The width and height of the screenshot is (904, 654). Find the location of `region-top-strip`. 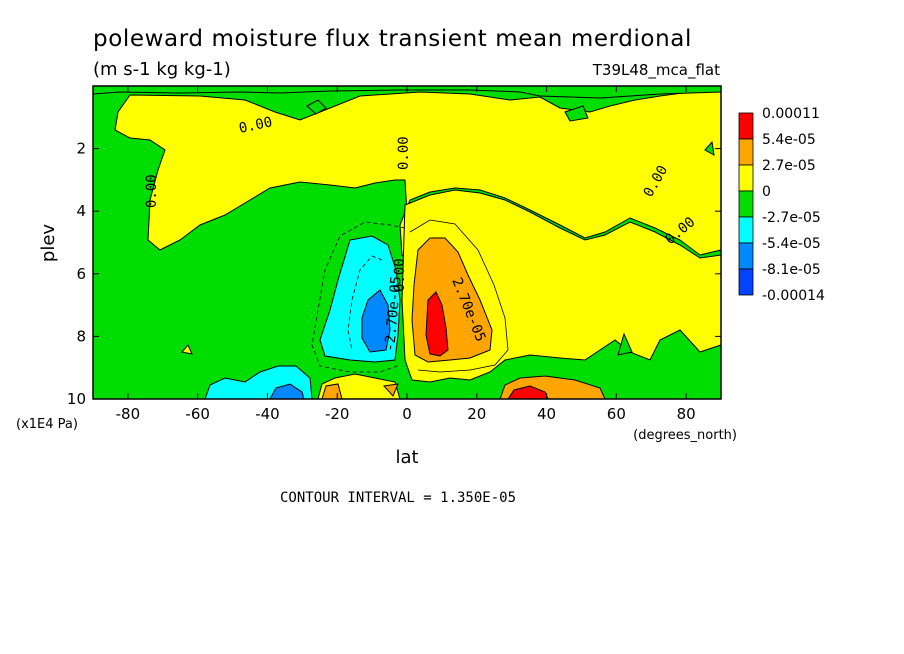

region-top-strip is located at coordinates (407, 92).